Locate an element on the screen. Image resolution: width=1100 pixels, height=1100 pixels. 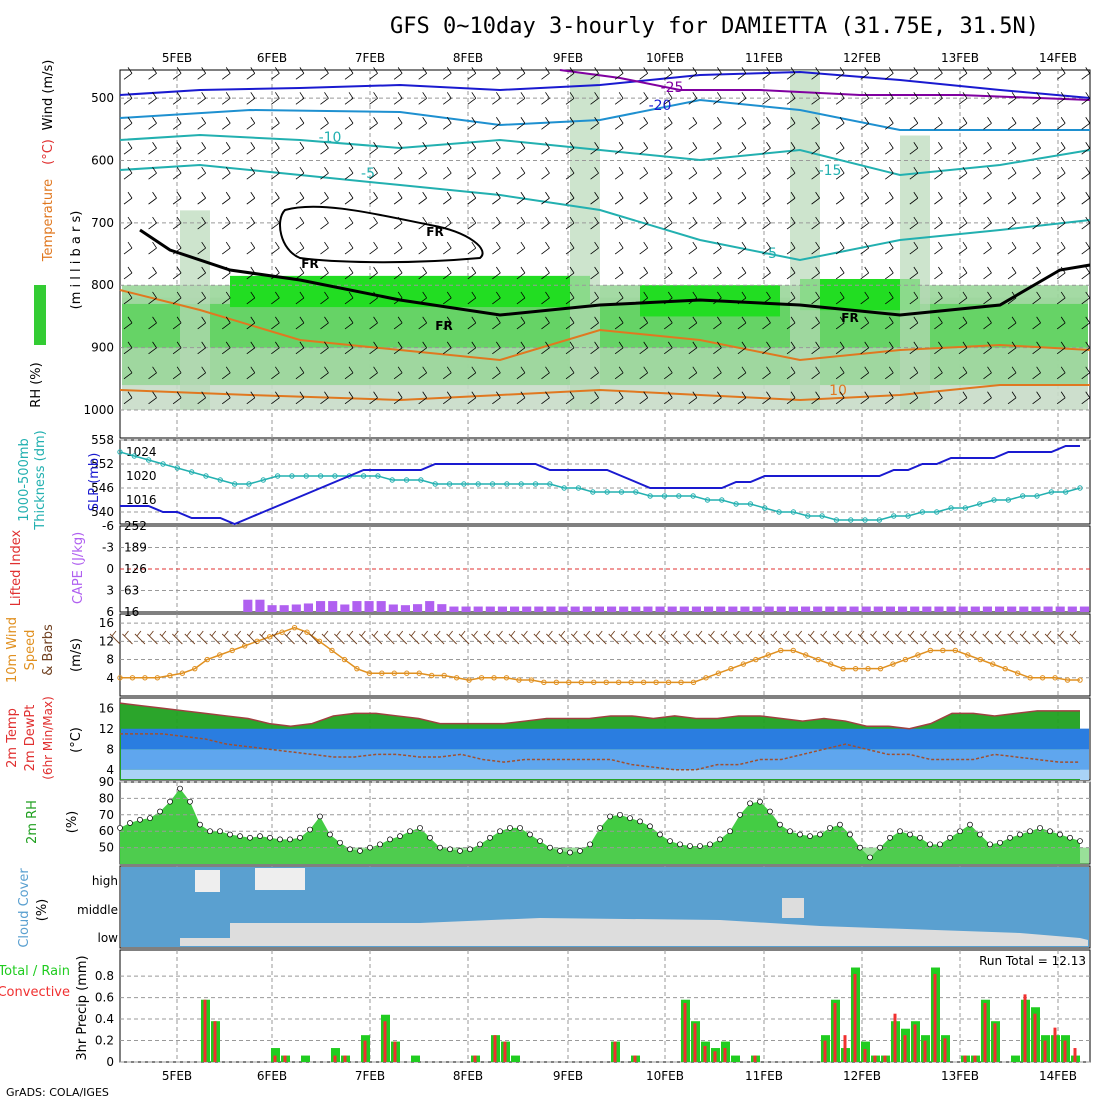
li-tick: 6 is located at coordinates (110, 612).